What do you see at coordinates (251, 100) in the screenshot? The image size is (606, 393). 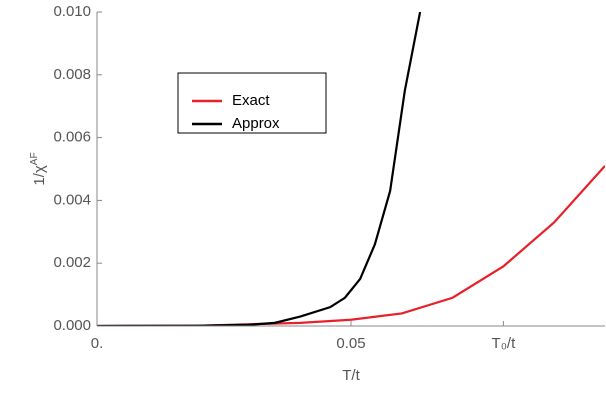 I see `legend-label: Exact` at bounding box center [251, 100].